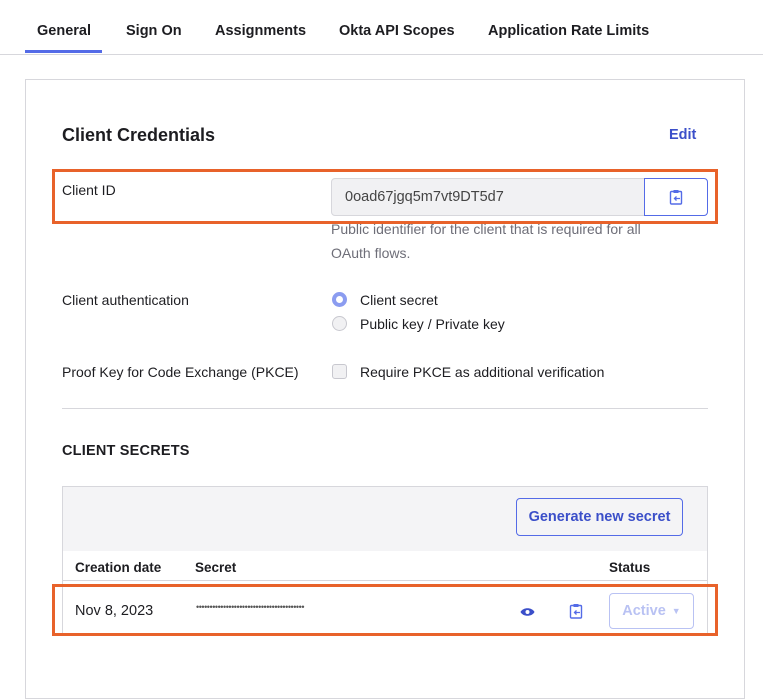 The width and height of the screenshot is (763, 699). Describe the element at coordinates (63, 38) in the screenshot. I see `tab-general: General` at that location.